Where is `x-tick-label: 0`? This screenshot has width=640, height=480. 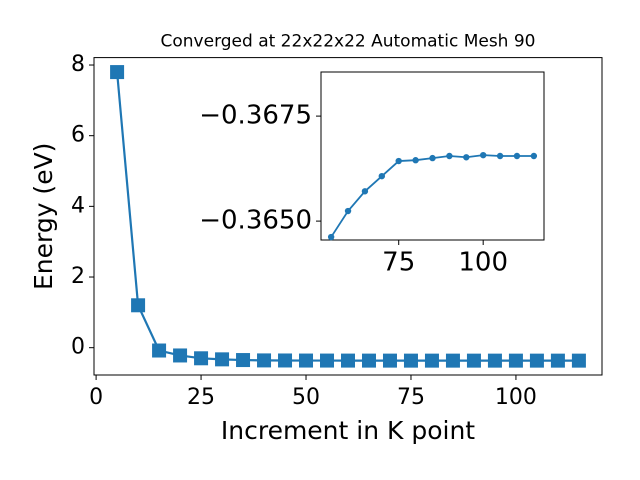
x-tick-label: 0 is located at coordinates (96, 397).